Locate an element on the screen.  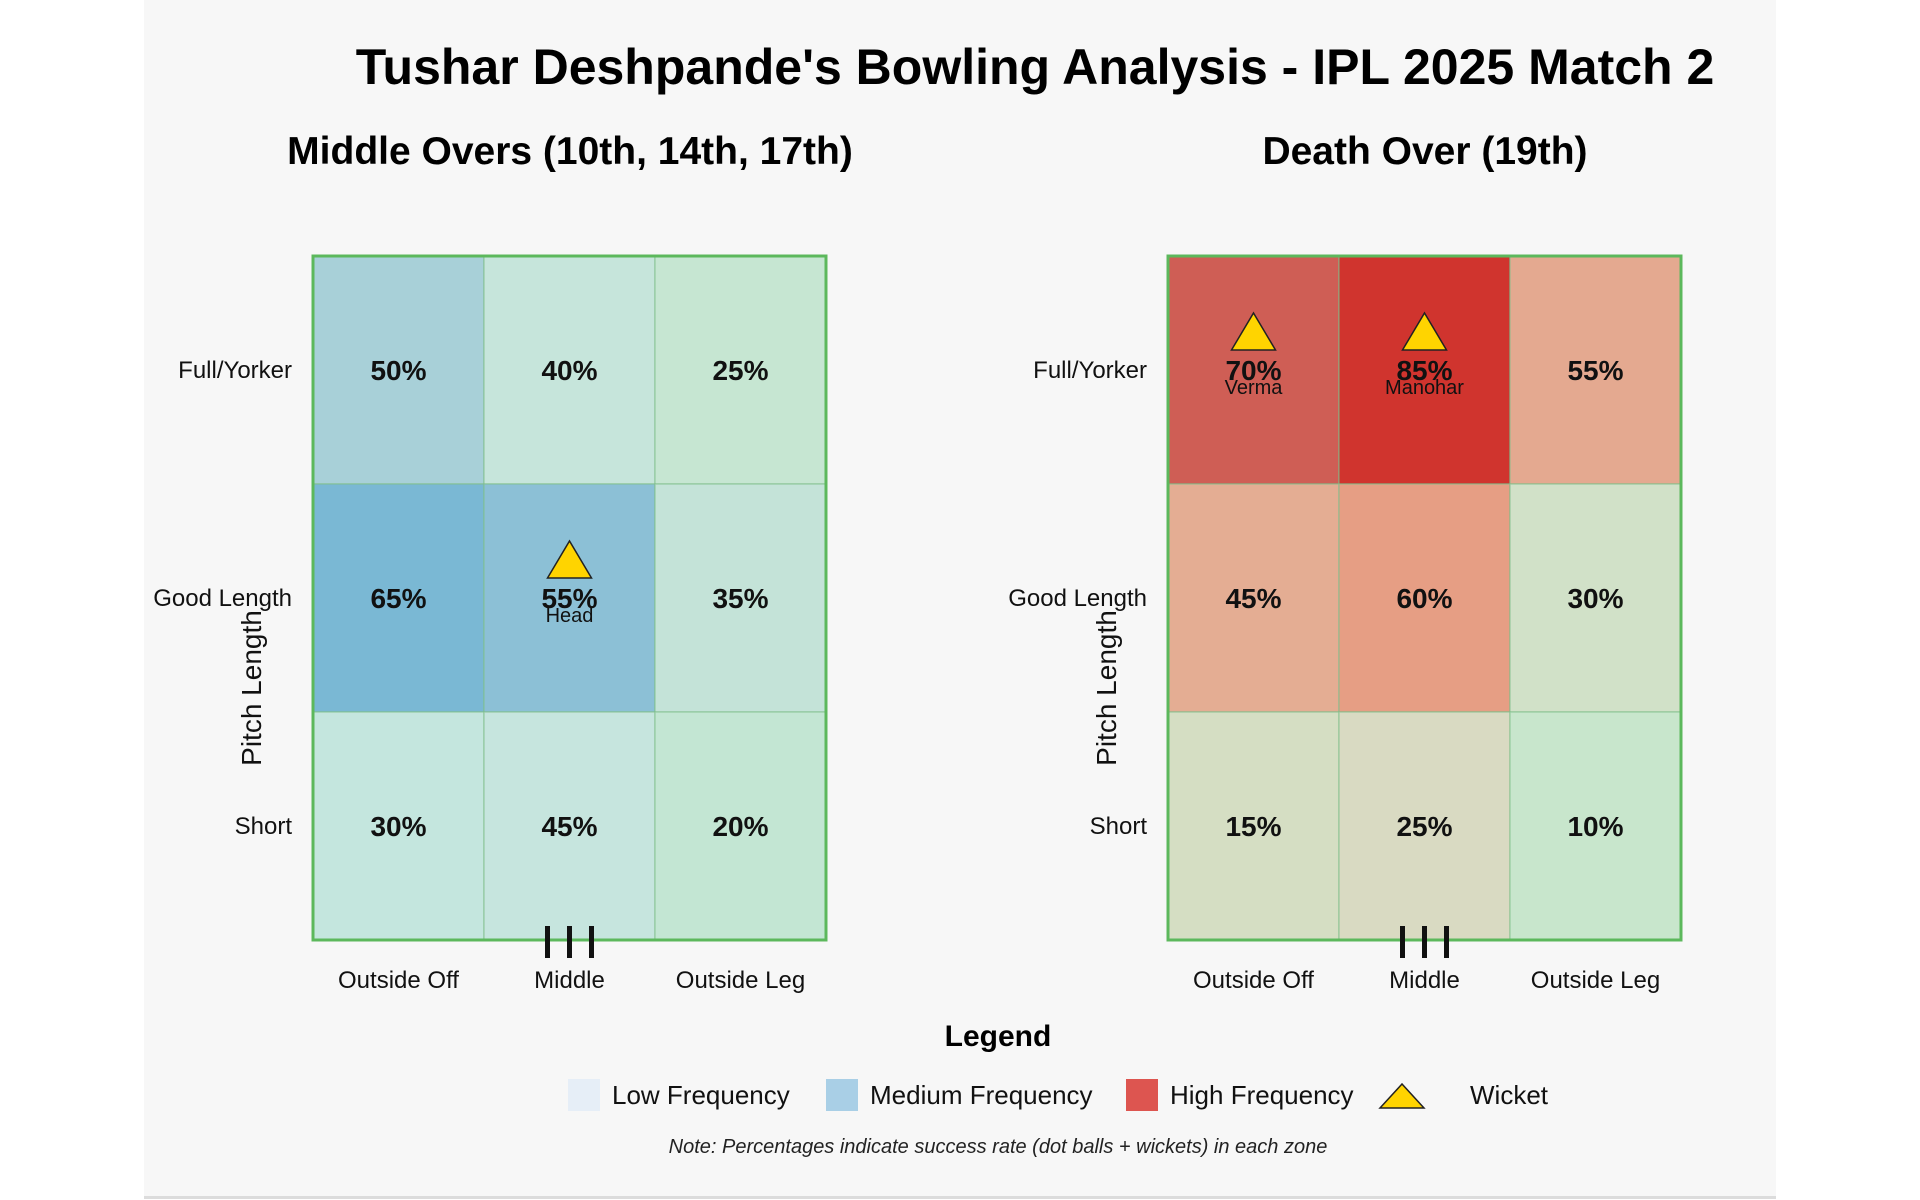
cell-value-label: 20% is located at coordinates (740, 826).